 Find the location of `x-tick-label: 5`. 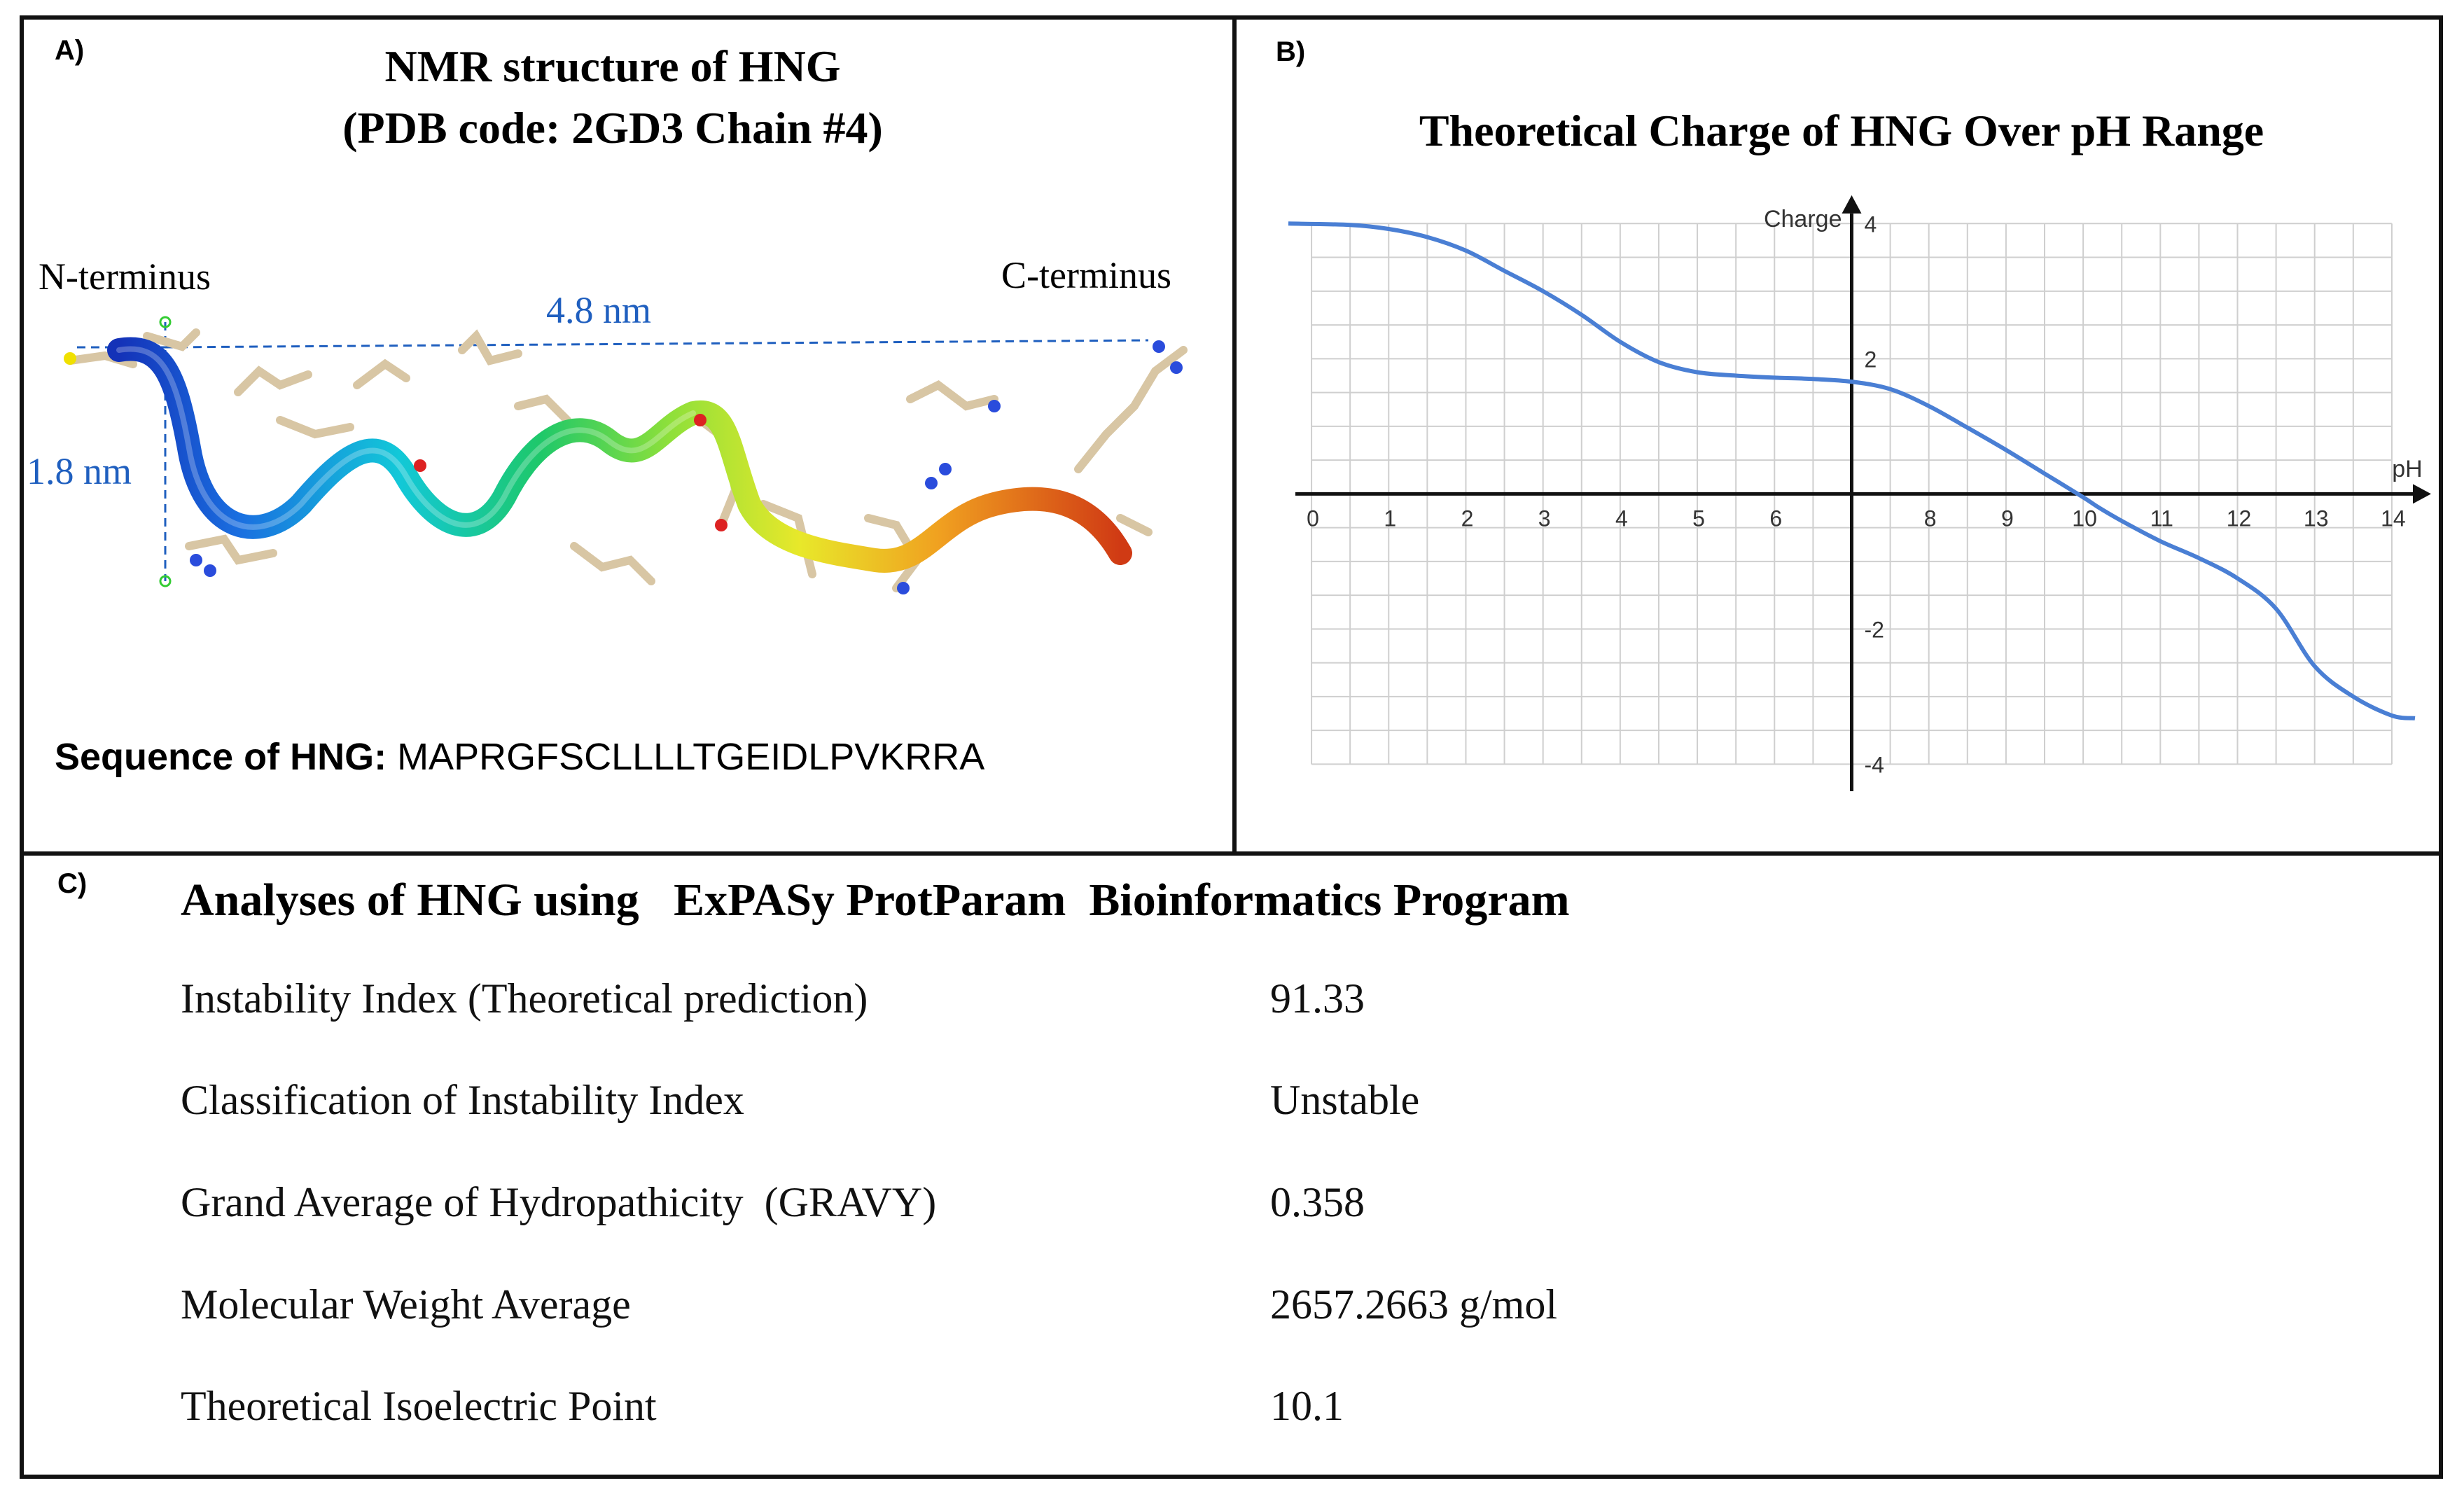

x-tick-label: 5 is located at coordinates (1699, 518).